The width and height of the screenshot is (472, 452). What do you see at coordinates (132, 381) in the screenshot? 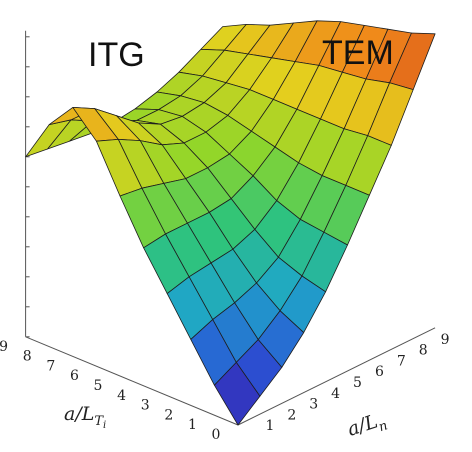
I see `x-axis-line` at bounding box center [132, 381].